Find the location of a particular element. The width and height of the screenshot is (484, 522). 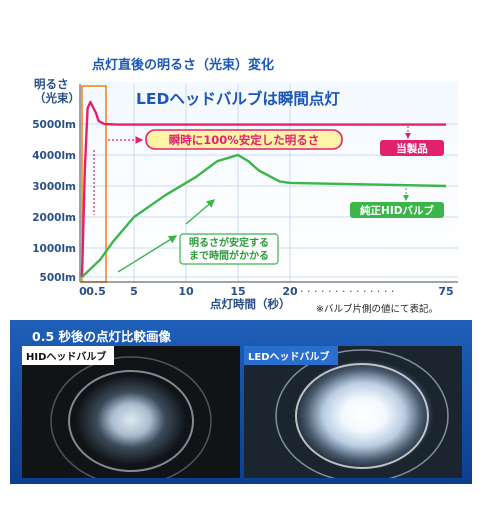

hid-bulb-label: HIDヘッドバルブ is located at coordinates (68, 355).